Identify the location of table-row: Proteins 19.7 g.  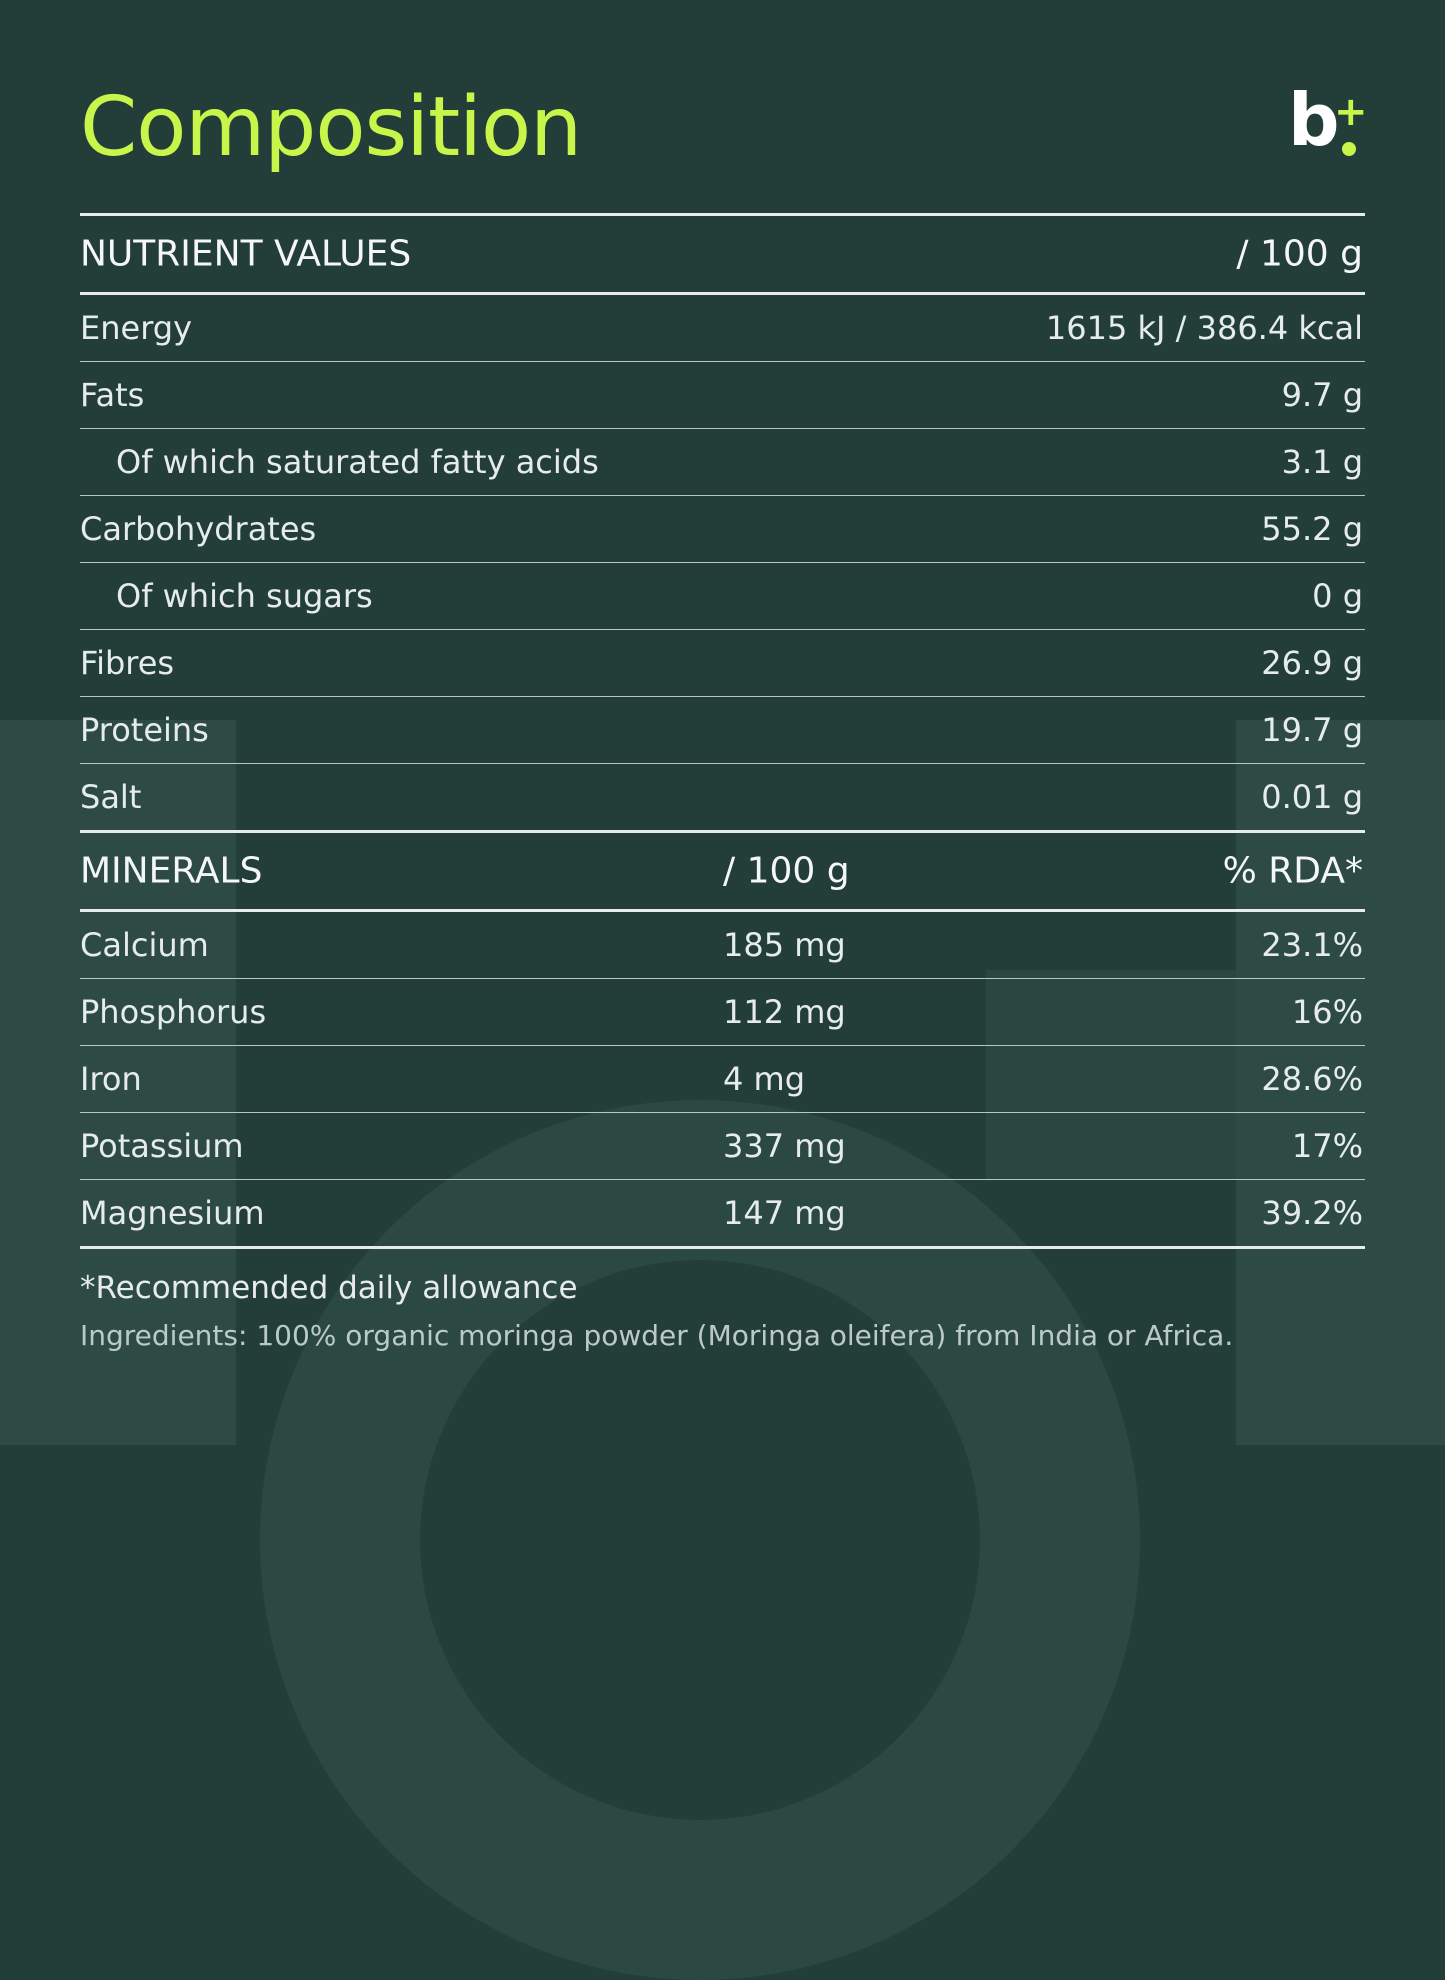
(722, 730).